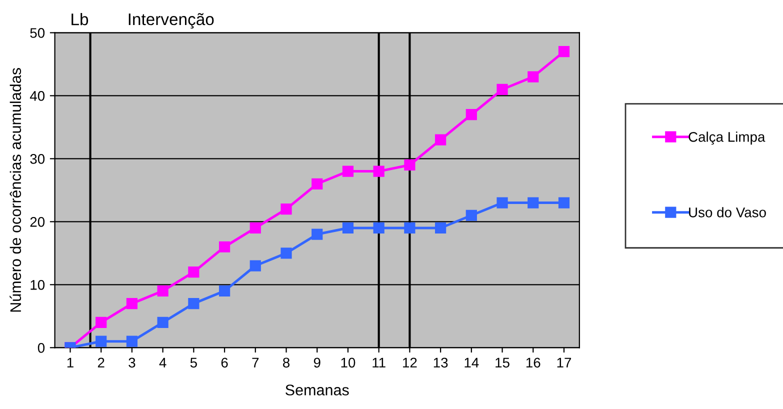  What do you see at coordinates (727, 212) in the screenshot?
I see `legend-label: Uso do Vaso` at bounding box center [727, 212].